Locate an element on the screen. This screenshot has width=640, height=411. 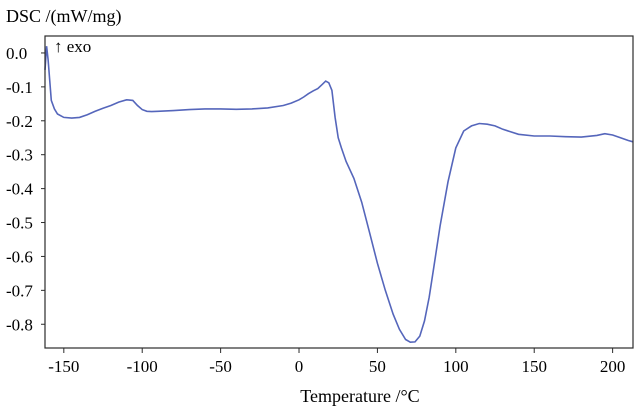
y-tick-label: -0.6 is located at coordinates (19, 256).